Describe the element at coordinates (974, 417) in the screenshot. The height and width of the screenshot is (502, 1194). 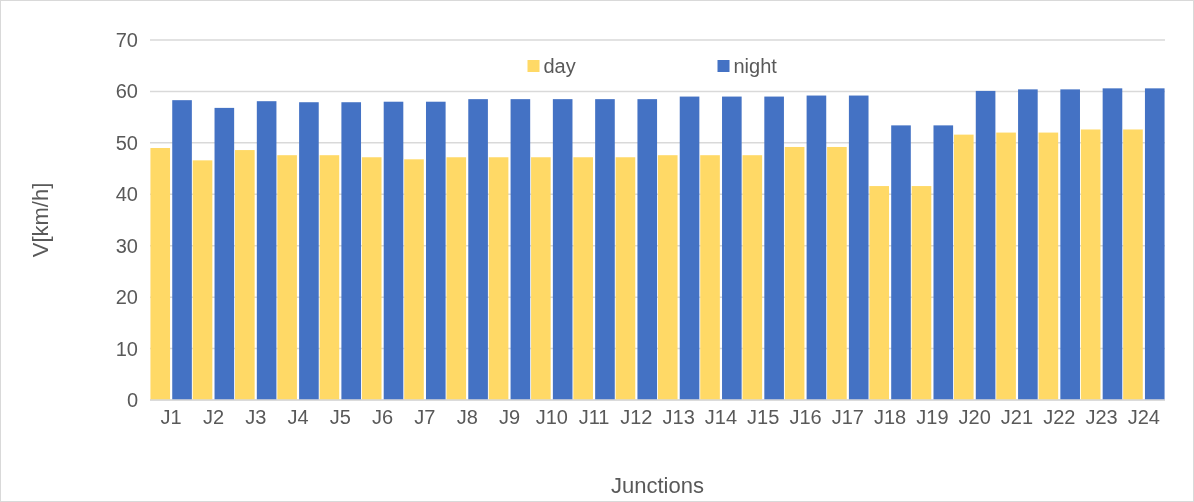
I see `x-tick-label: J20` at that location.